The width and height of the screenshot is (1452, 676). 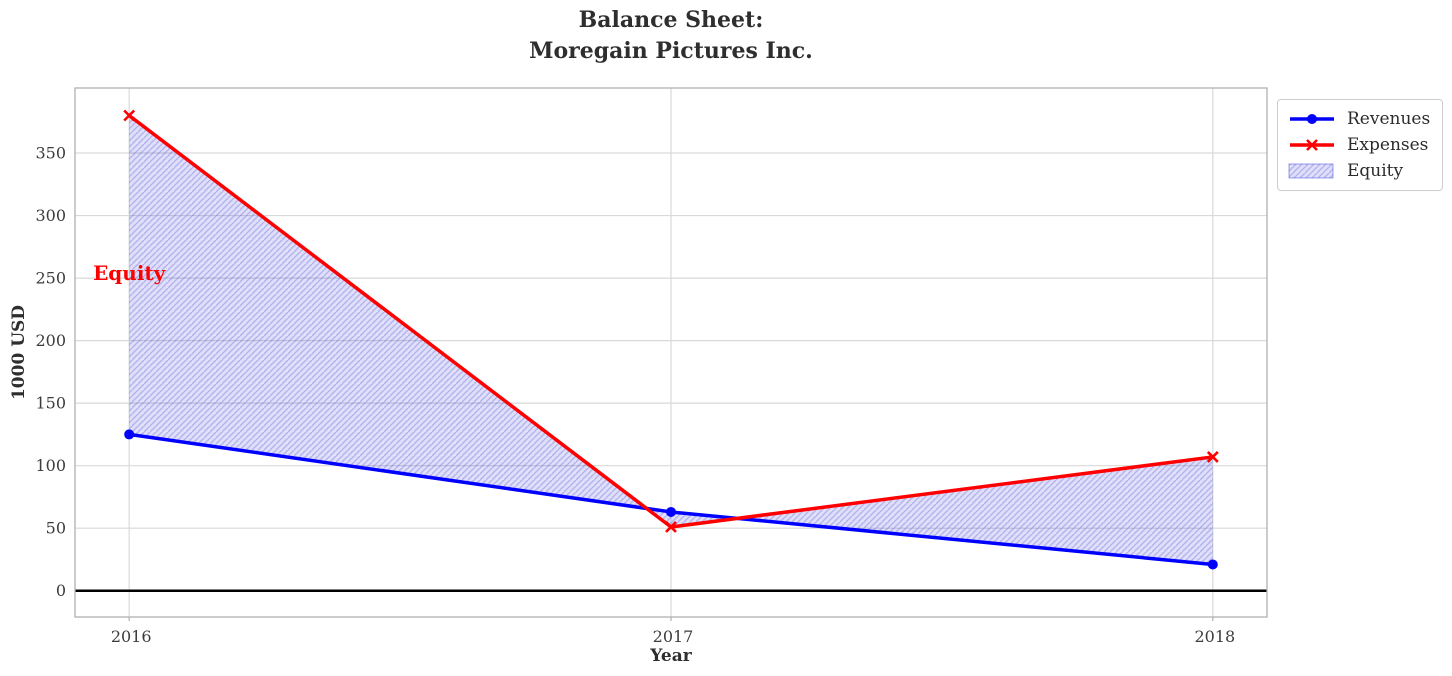 I want to click on legend-item-expenses: Expenses, so click(x=1360, y=145).